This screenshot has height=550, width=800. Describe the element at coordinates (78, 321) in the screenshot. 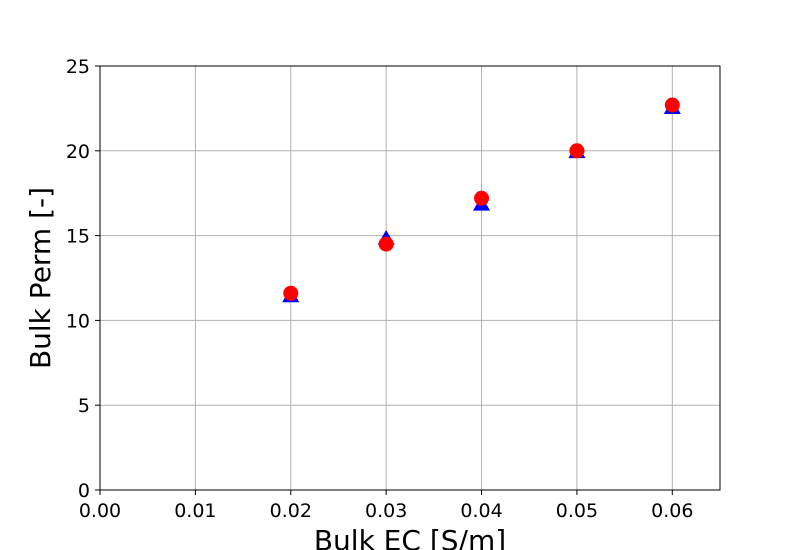

I see `y-tick-label: 10` at that location.